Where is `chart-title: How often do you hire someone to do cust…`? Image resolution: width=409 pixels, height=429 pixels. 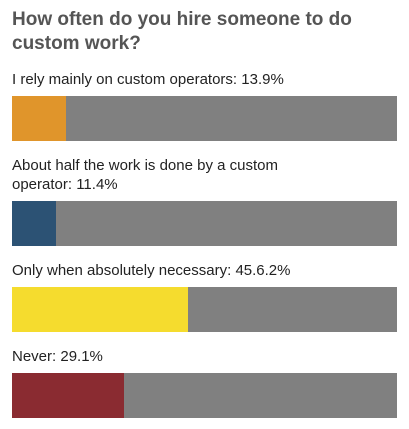
chart-title: How often do you hire someone to do cust… is located at coordinates (182, 31).